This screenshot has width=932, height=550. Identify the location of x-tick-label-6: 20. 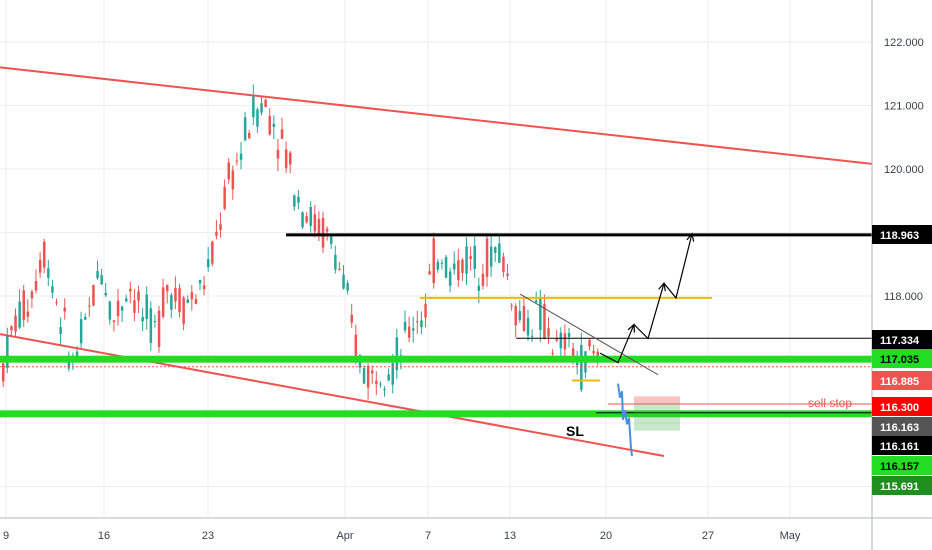
(606, 536).